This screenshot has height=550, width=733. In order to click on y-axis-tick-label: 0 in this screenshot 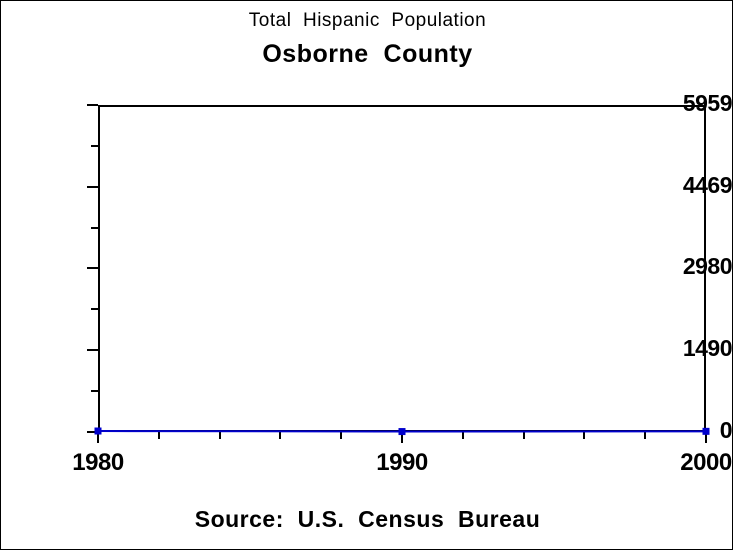, I will do `click(725, 430)`.